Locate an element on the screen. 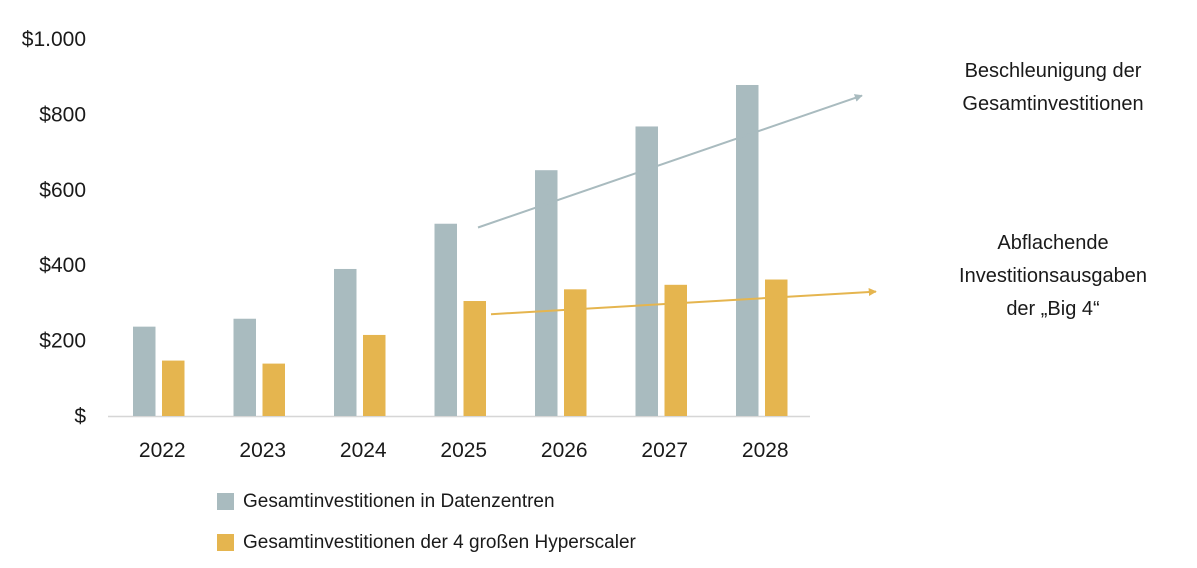  annotation-text: Investitionsausgaben is located at coordinates (1053, 276).